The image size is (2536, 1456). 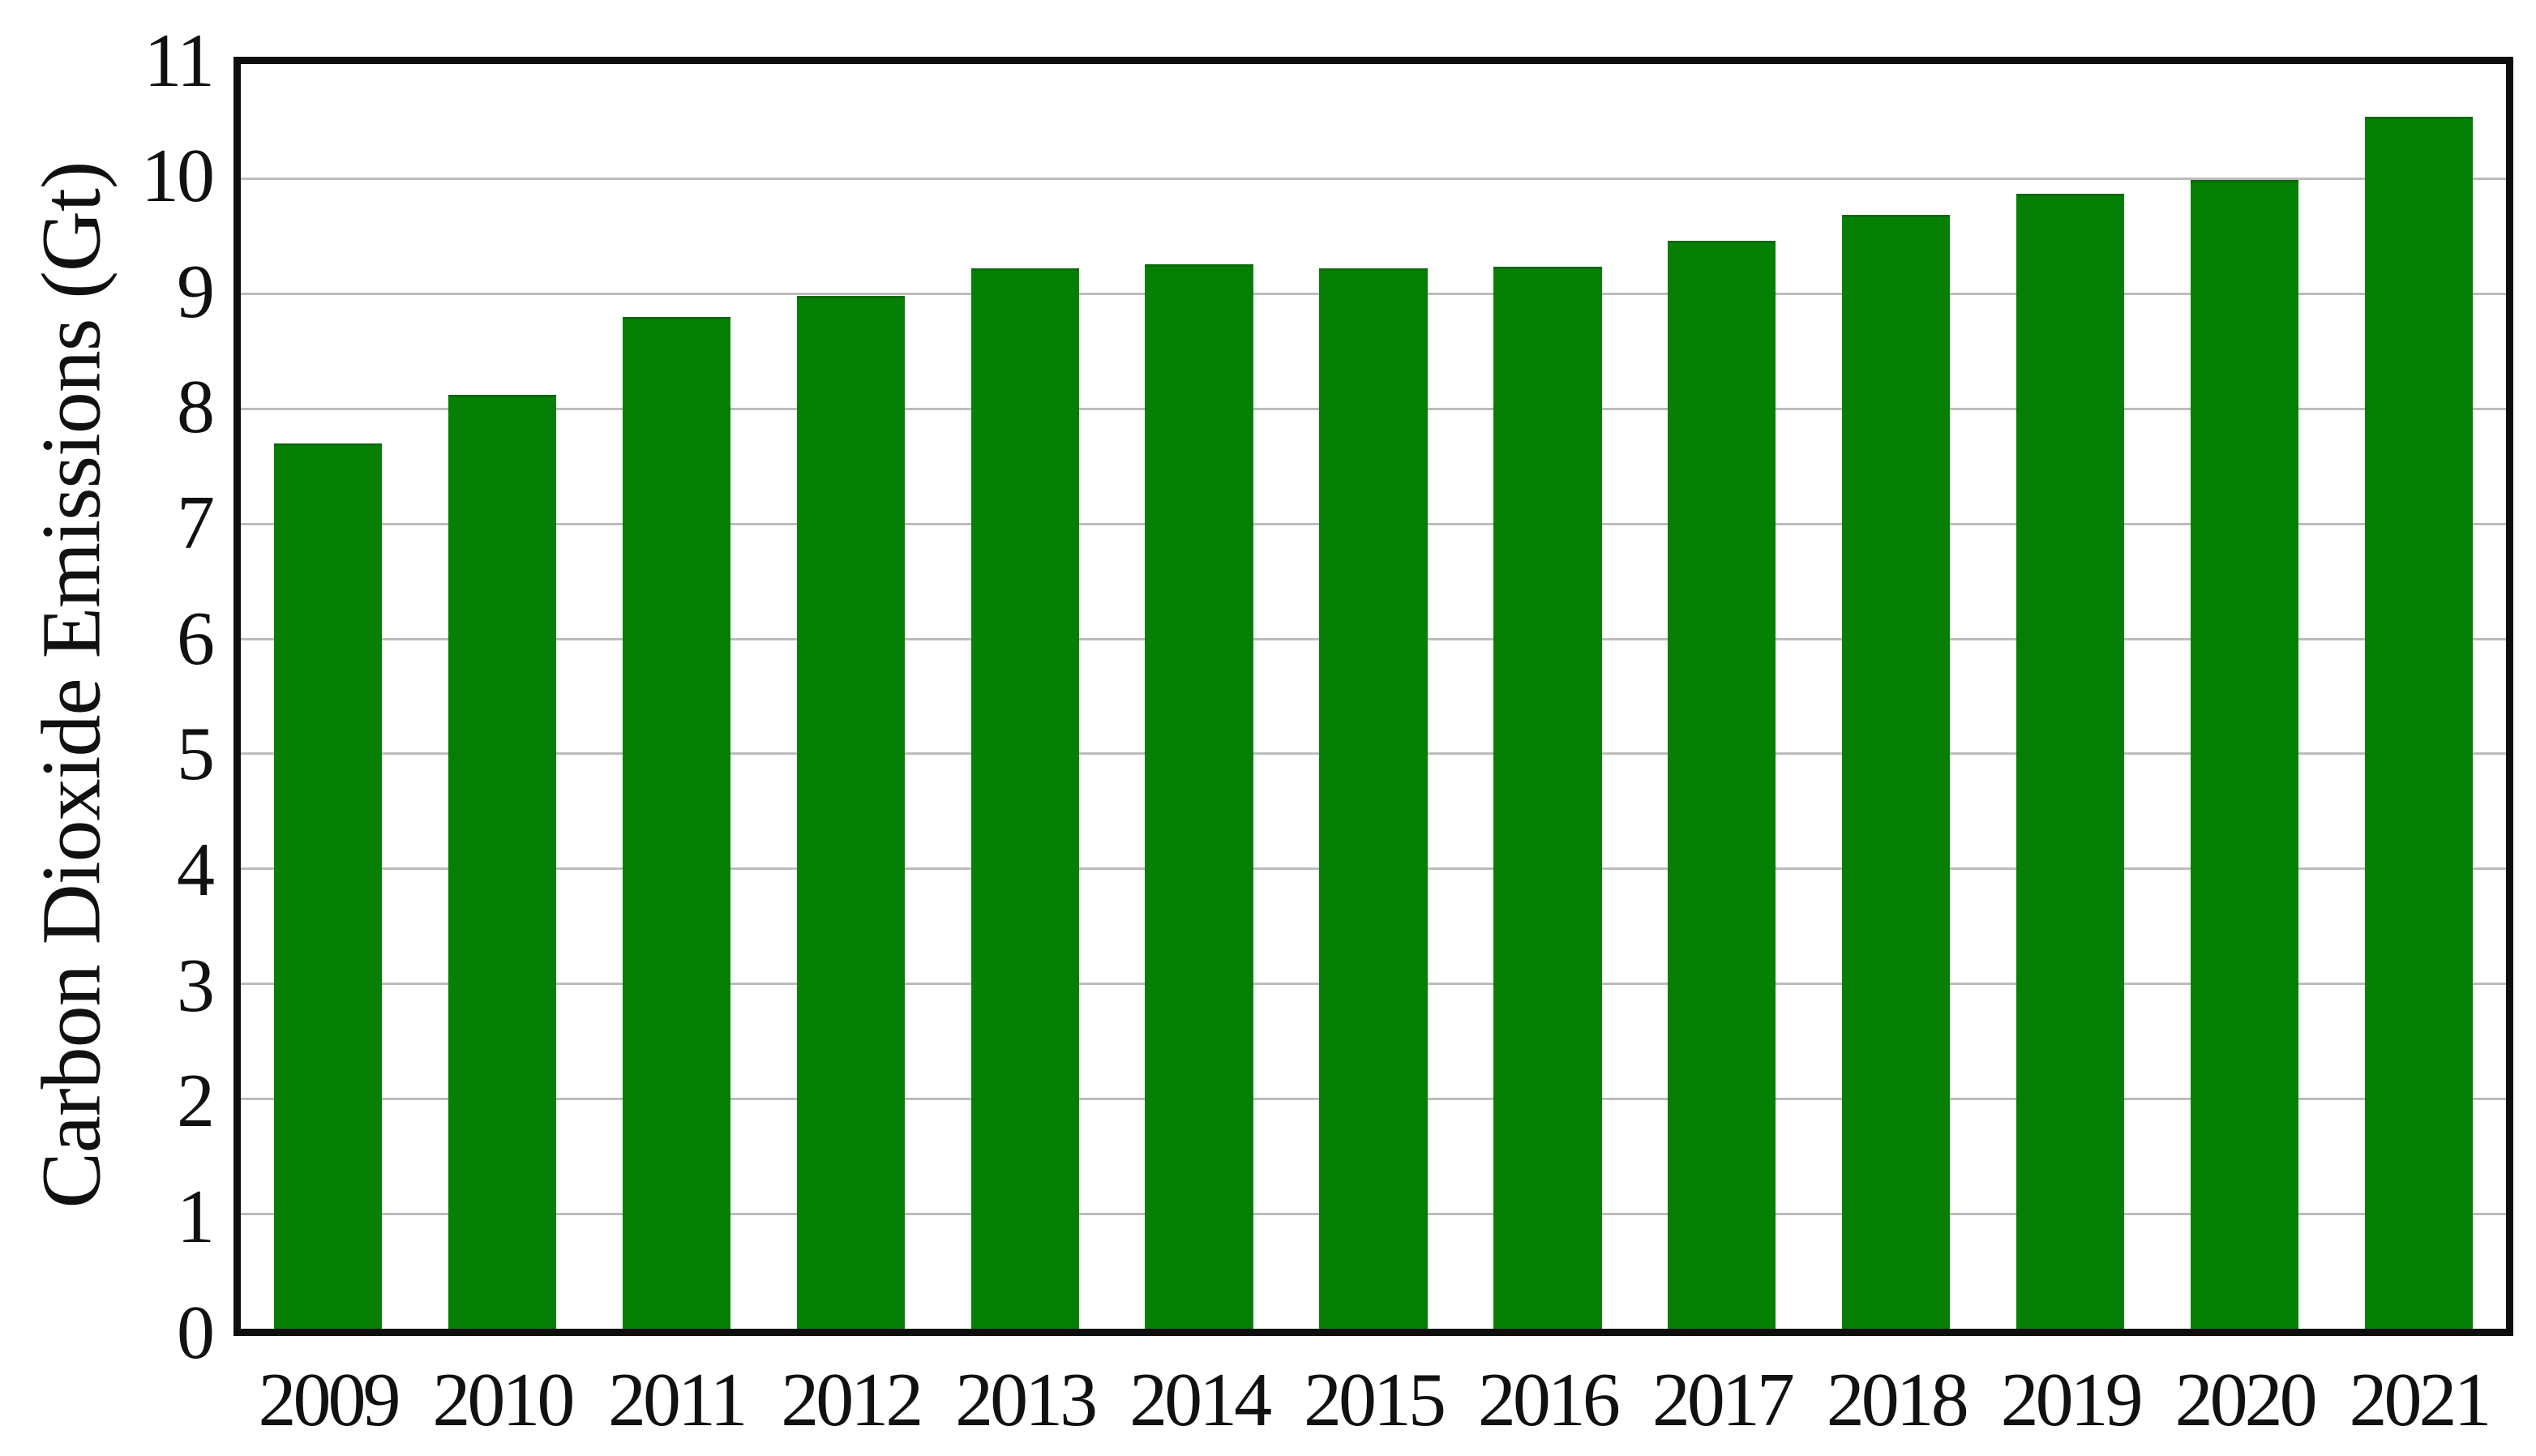 I want to click on bar-slot-2016, so click(x=1547, y=697).